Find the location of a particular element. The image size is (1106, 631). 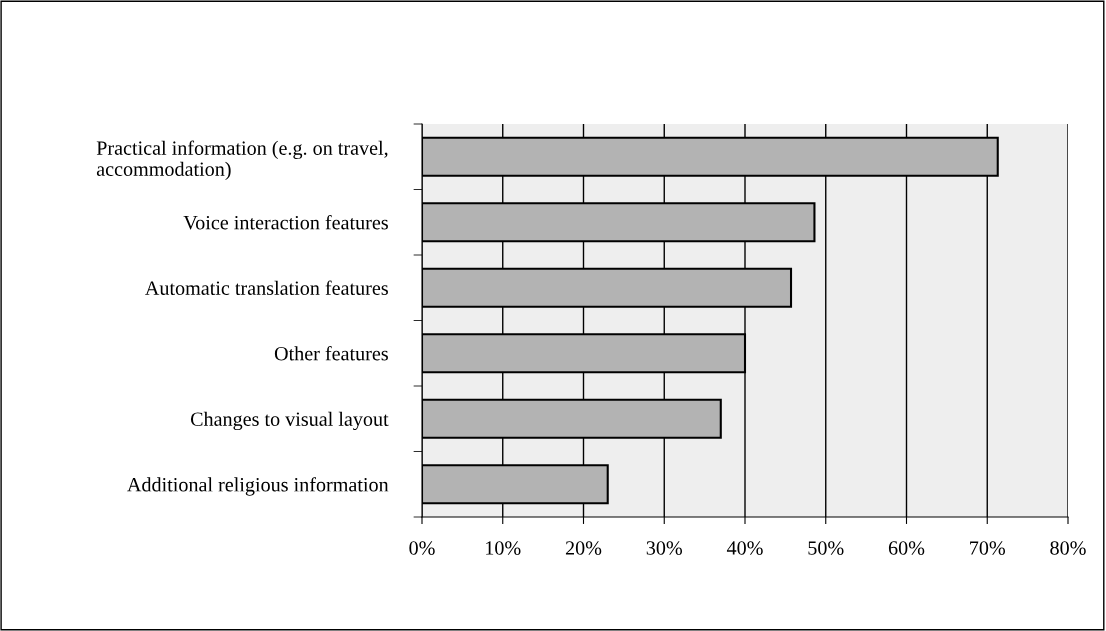

y-tick-label: Practical information (e.g. on travel, accommodation) is located at coordinates (242, 160).